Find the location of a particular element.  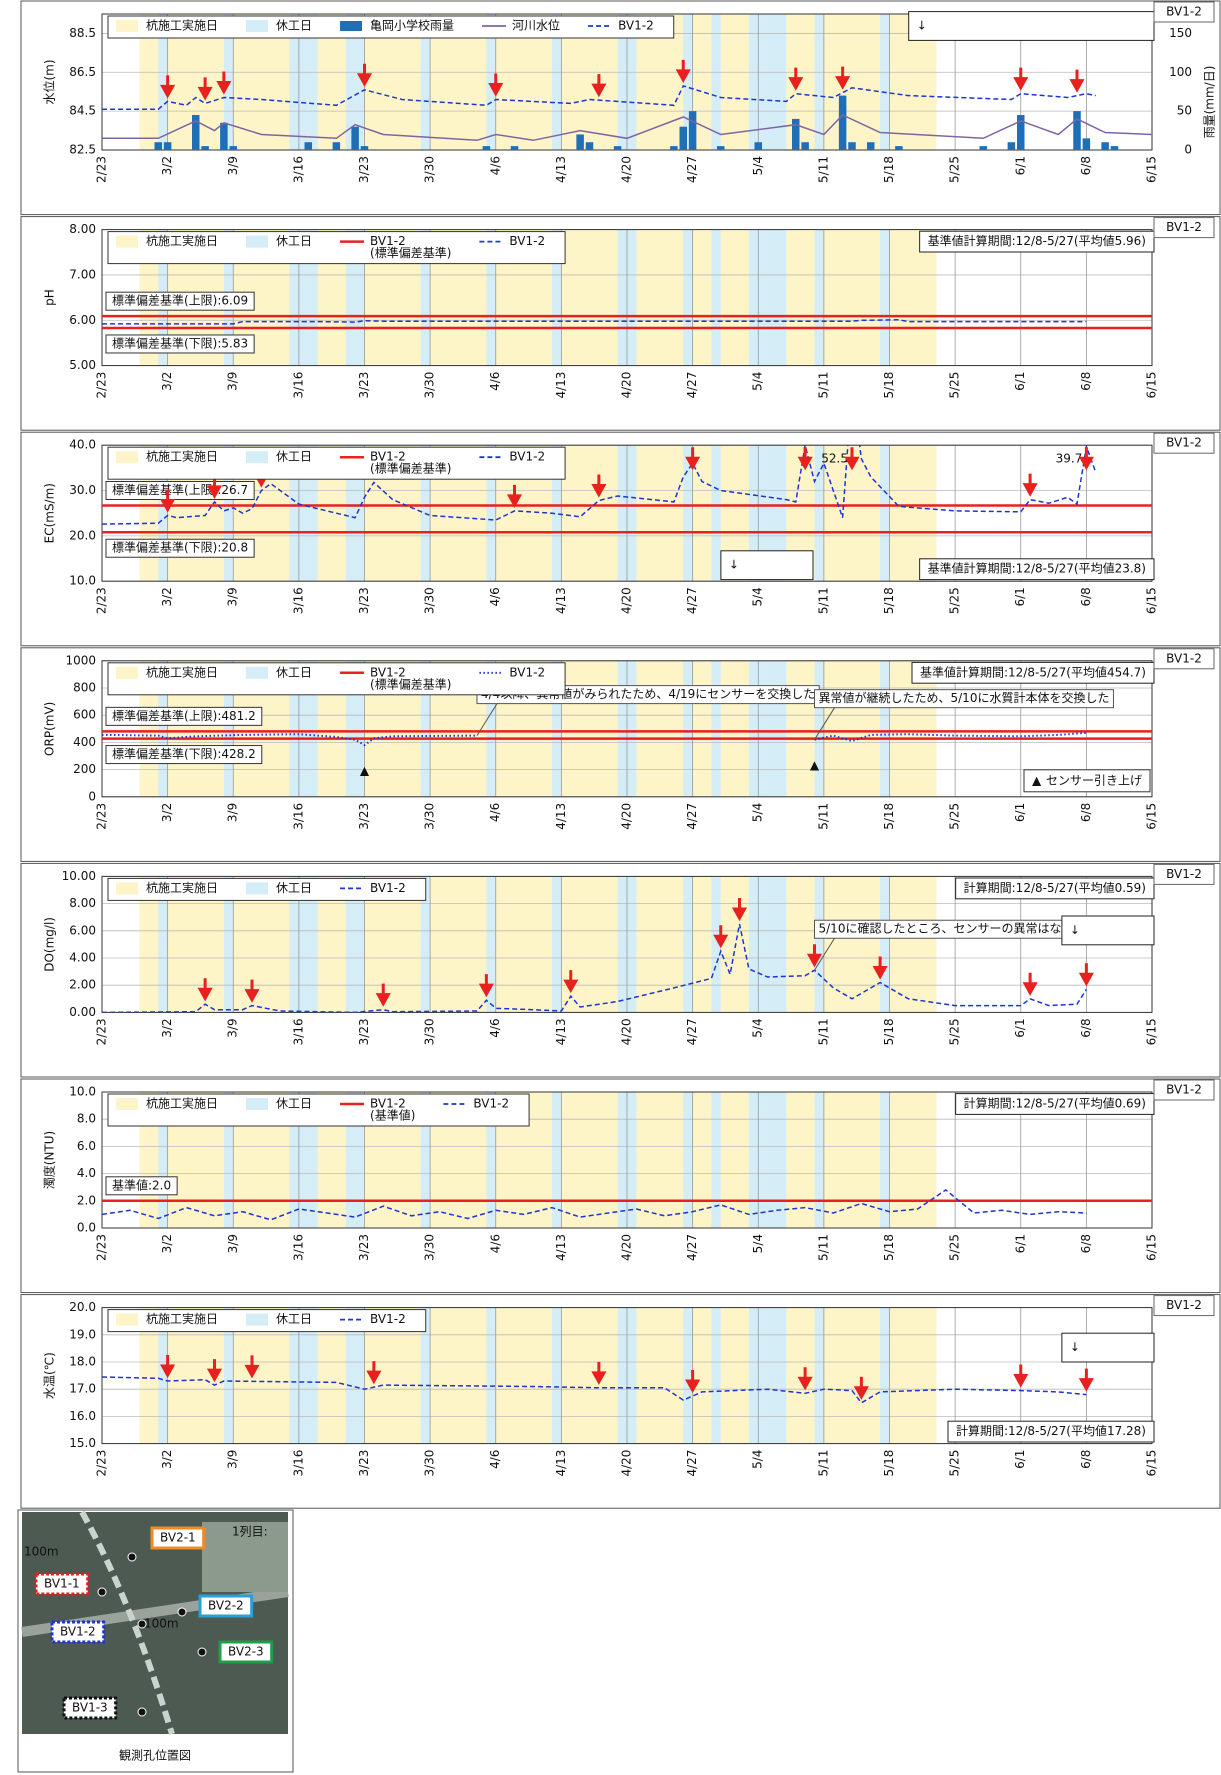

reference-label: 標準偏差基準(上限):26.7 is located at coordinates (180, 489).